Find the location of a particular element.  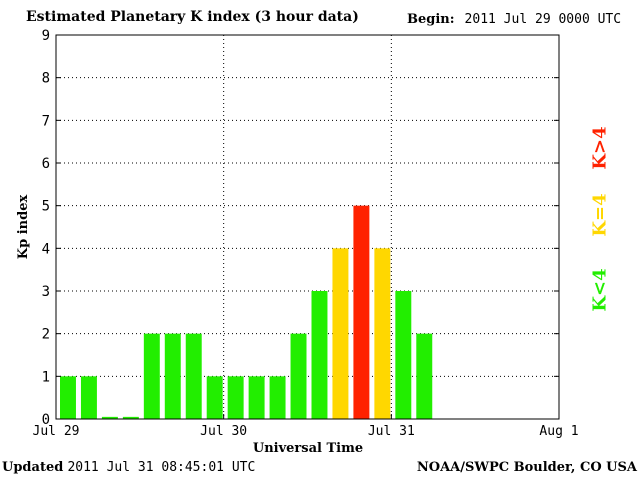

y-tick-label: 2 is located at coordinates (46, 335).